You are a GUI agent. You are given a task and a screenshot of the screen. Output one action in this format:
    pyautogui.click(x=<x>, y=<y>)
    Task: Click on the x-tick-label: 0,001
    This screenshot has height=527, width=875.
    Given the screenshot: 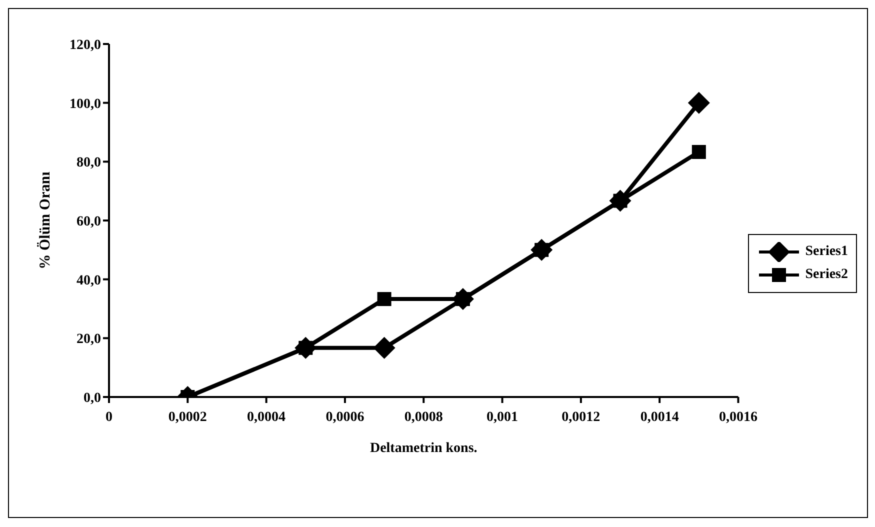 What is the action you would take?
    pyautogui.click(x=502, y=417)
    